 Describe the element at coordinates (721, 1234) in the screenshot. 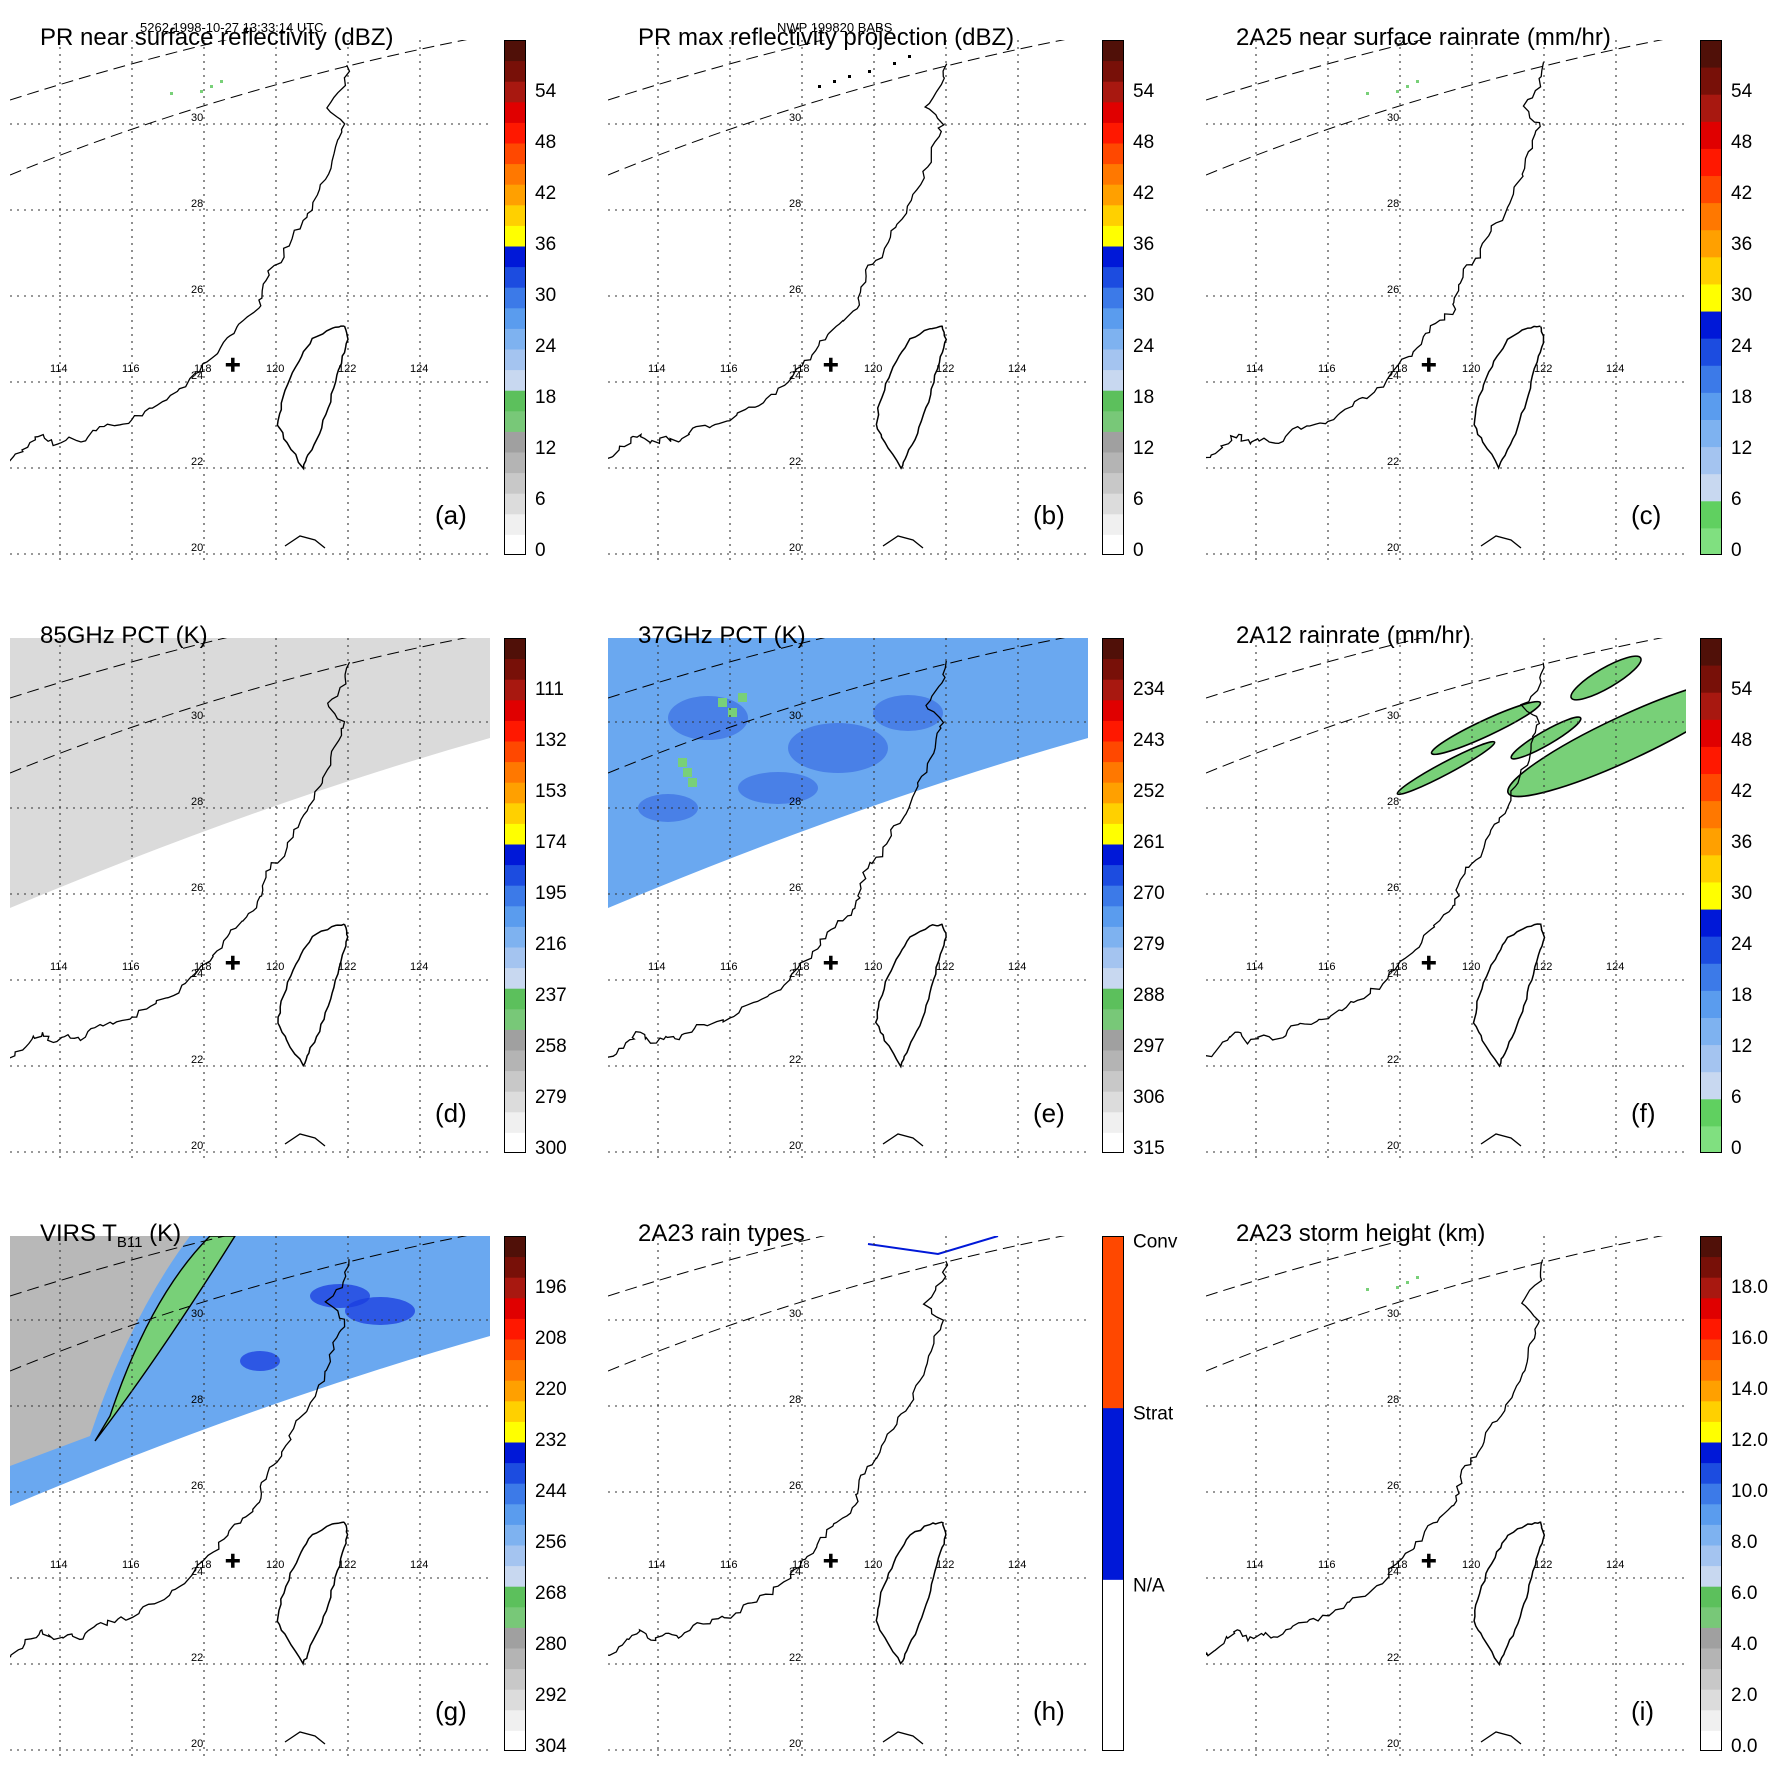

I see `panel-title: 2A23 rain types` at that location.